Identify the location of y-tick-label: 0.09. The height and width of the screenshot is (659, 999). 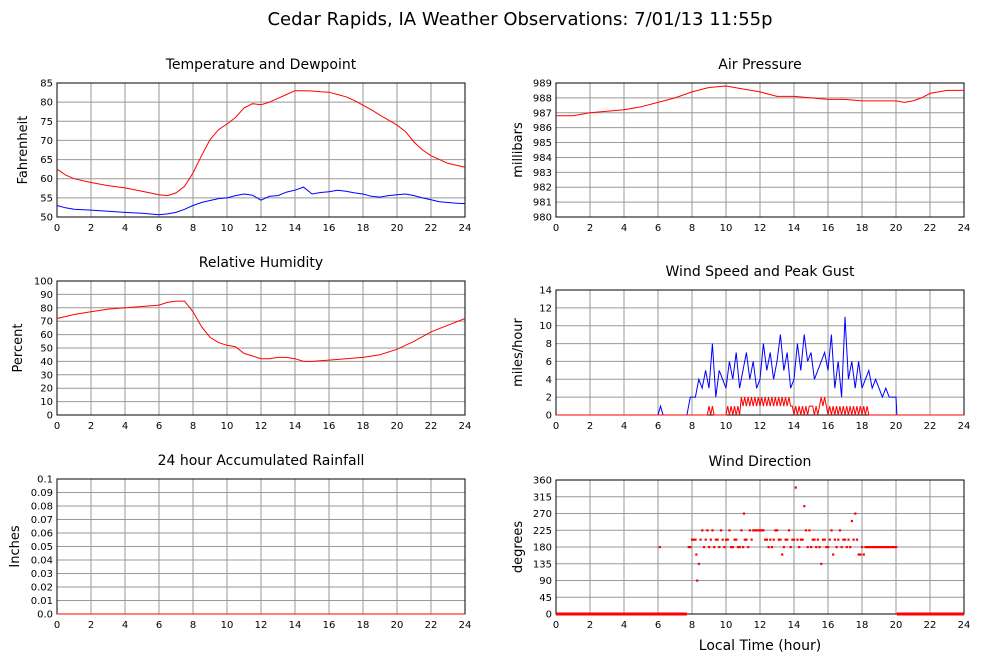
(42, 493).